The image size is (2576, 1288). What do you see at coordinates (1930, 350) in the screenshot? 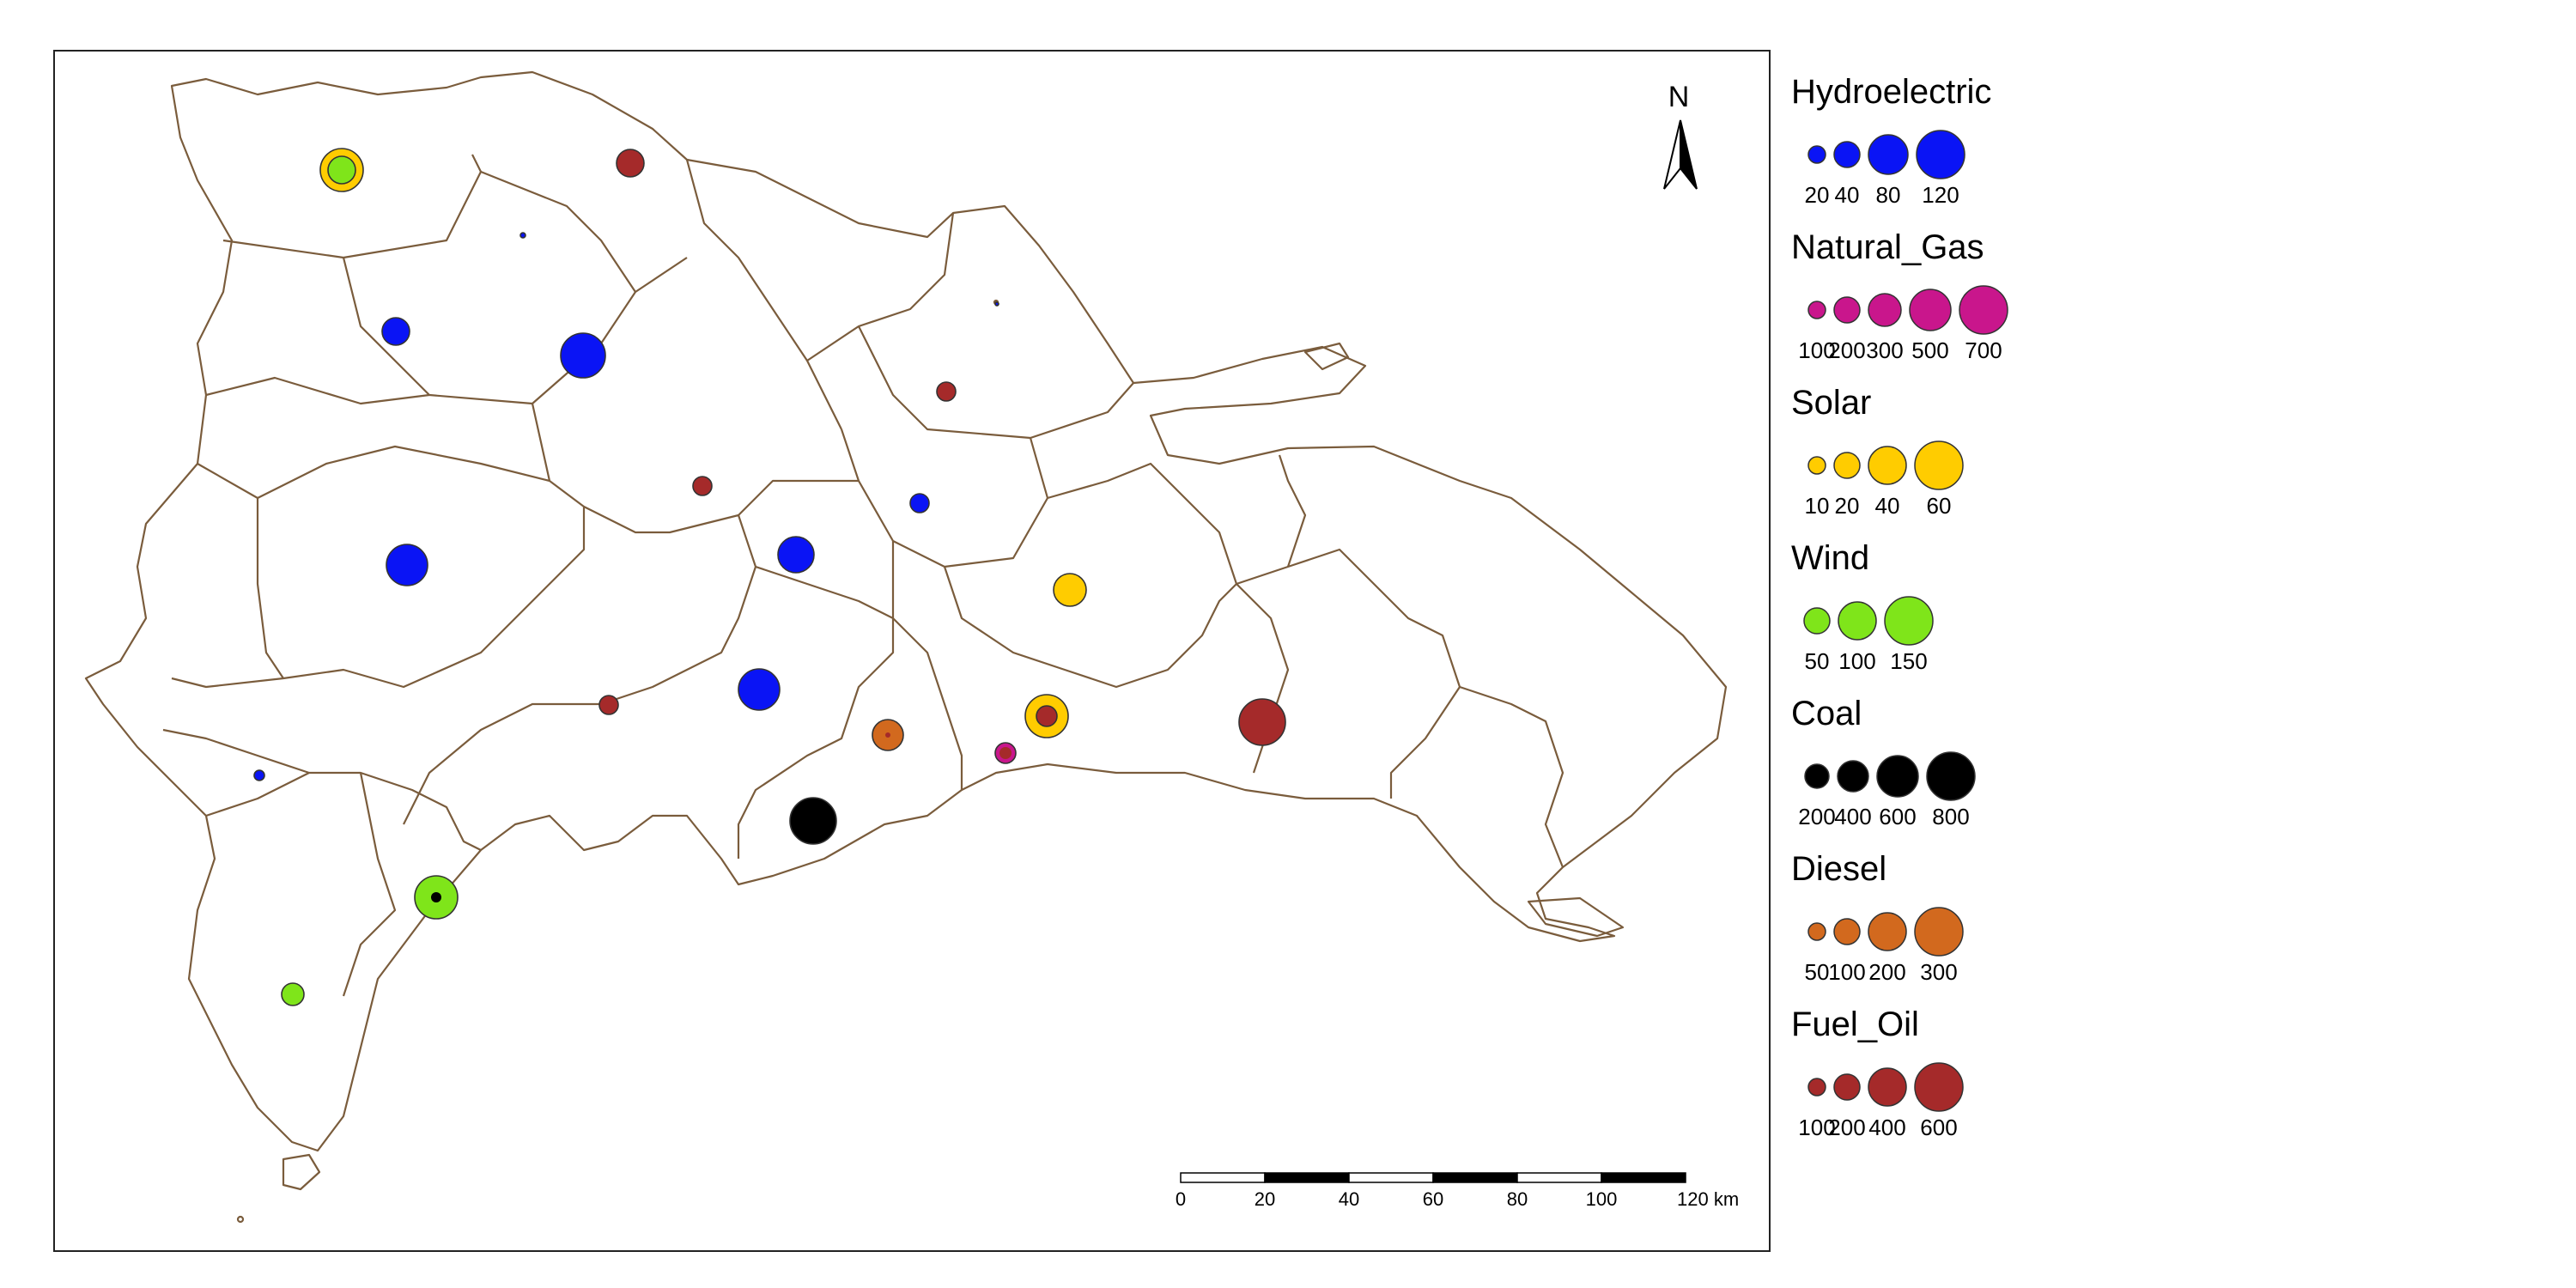
I see `legend-label: 500` at bounding box center [1930, 350].